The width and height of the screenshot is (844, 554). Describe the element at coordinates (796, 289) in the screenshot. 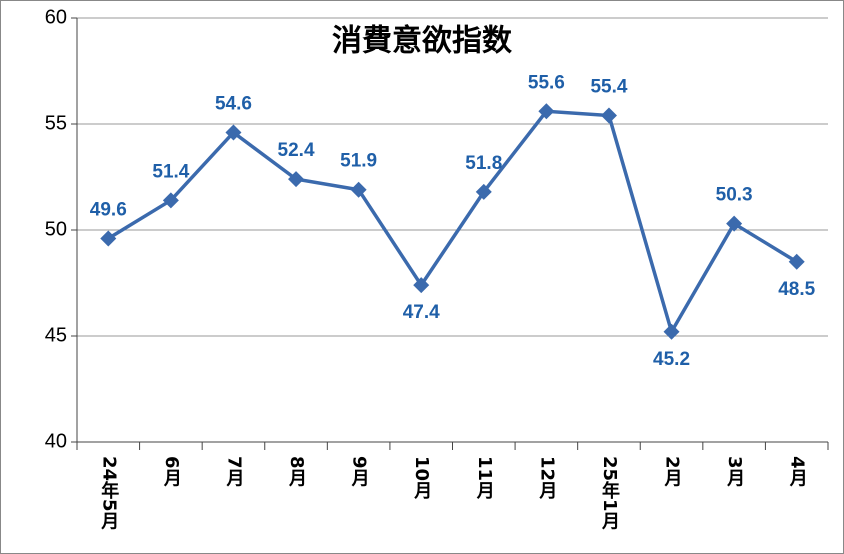

I see `data-label: 48.5` at that location.